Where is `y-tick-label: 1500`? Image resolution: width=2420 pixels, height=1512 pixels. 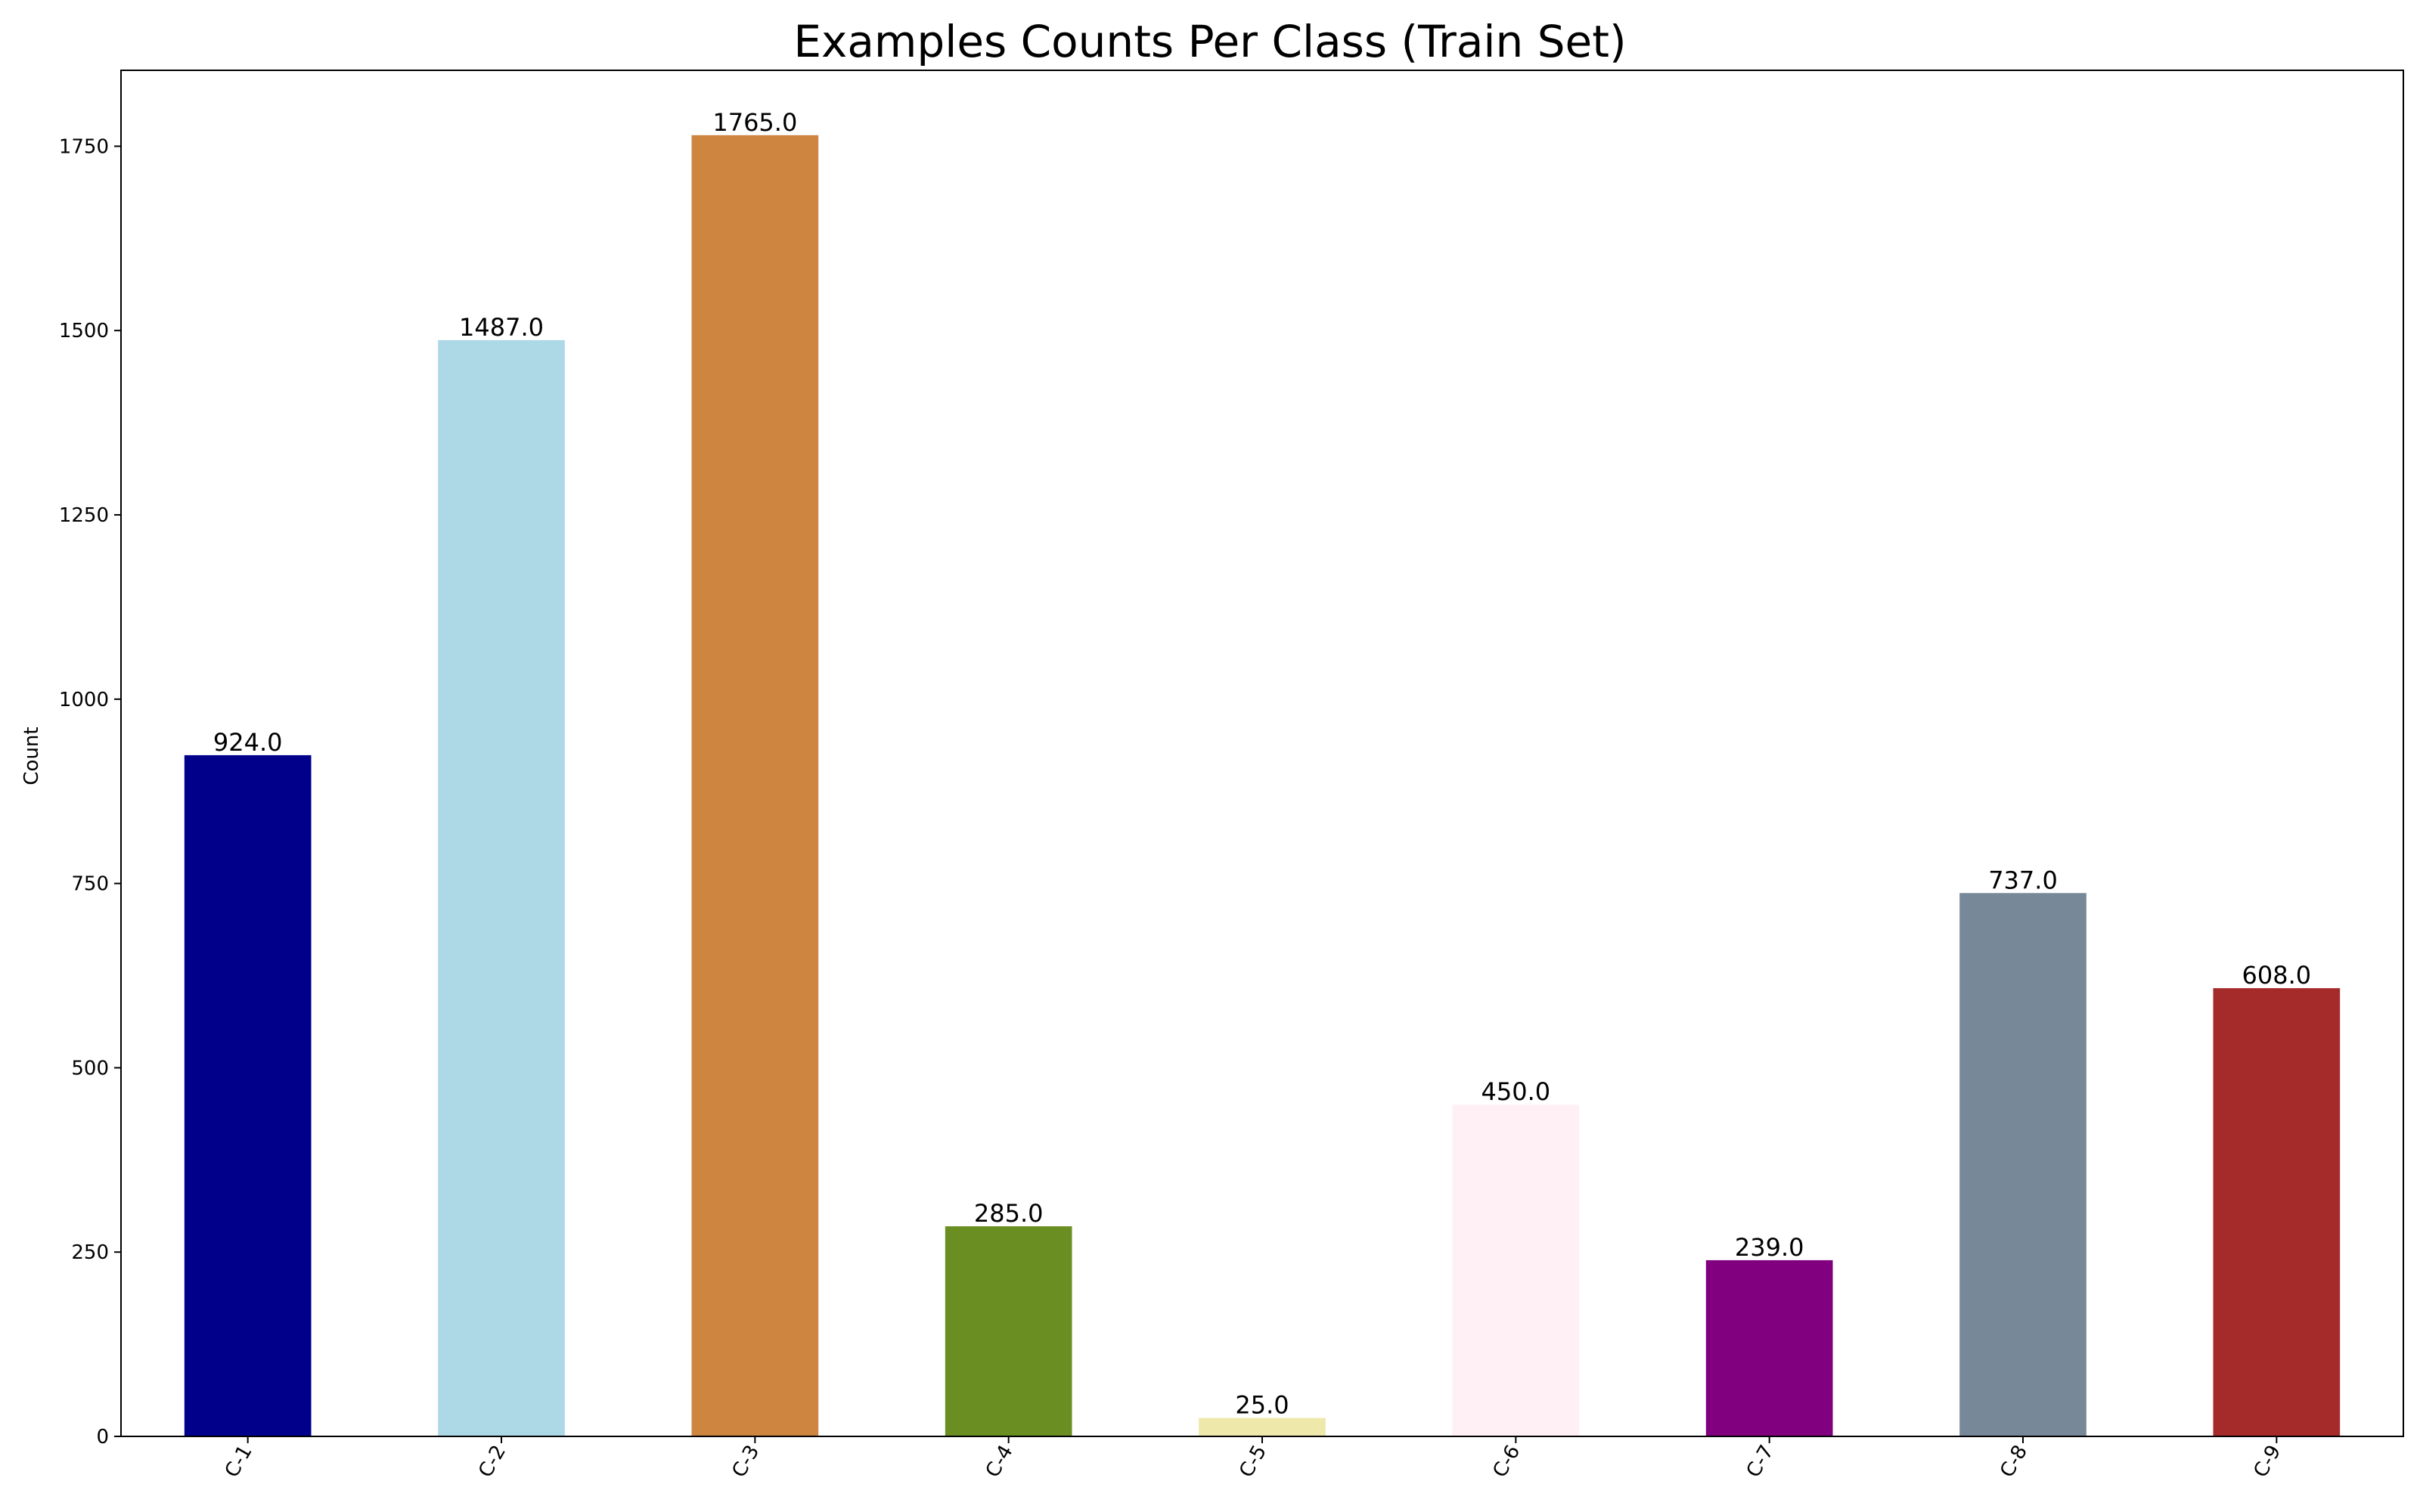
y-tick-label: 1500 is located at coordinates (84, 331).